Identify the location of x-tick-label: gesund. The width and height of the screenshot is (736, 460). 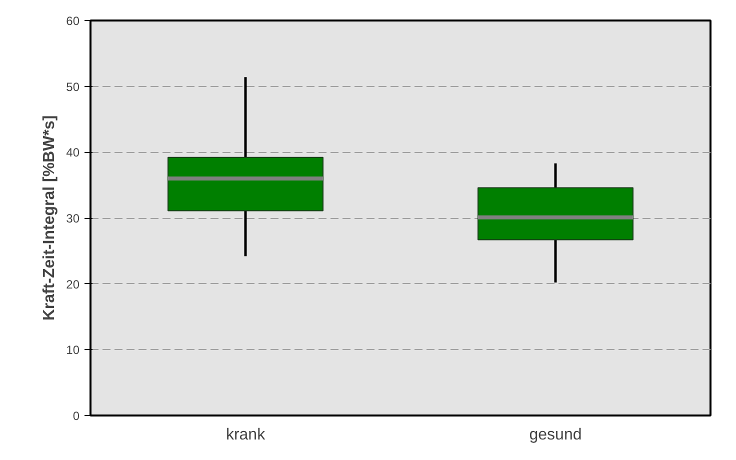
(555, 435).